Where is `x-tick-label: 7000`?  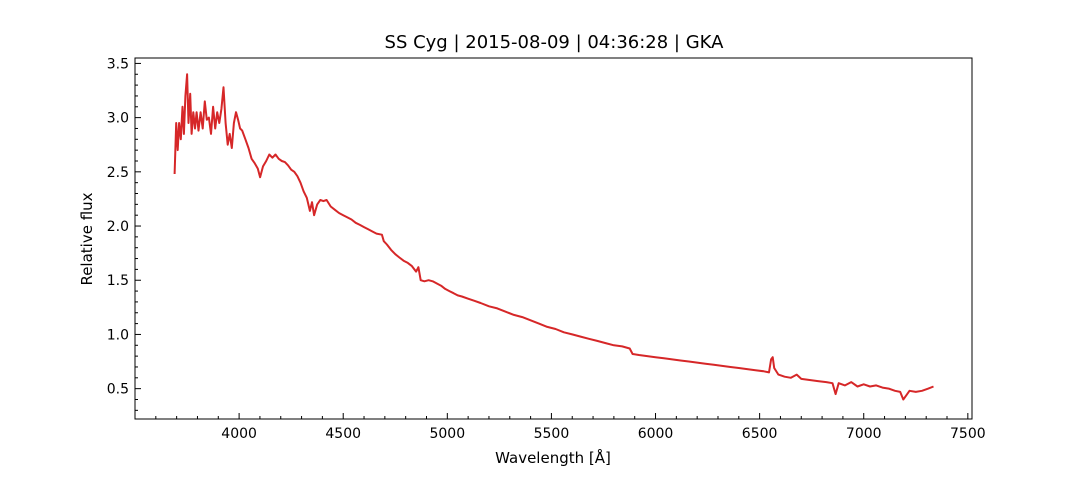
x-tick-label: 7000 is located at coordinates (864, 434).